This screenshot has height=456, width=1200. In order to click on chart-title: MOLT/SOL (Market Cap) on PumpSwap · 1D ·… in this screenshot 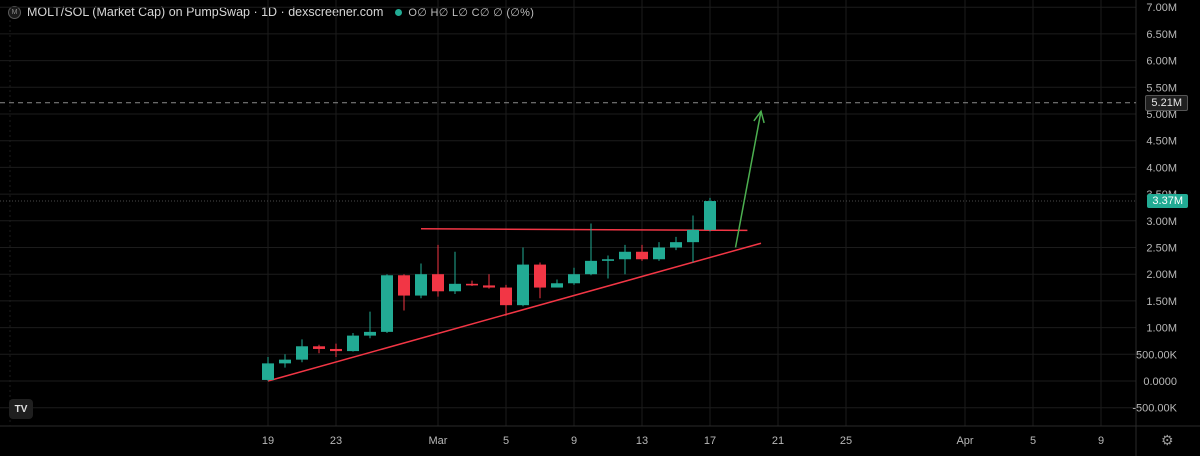, I will do `click(205, 12)`.